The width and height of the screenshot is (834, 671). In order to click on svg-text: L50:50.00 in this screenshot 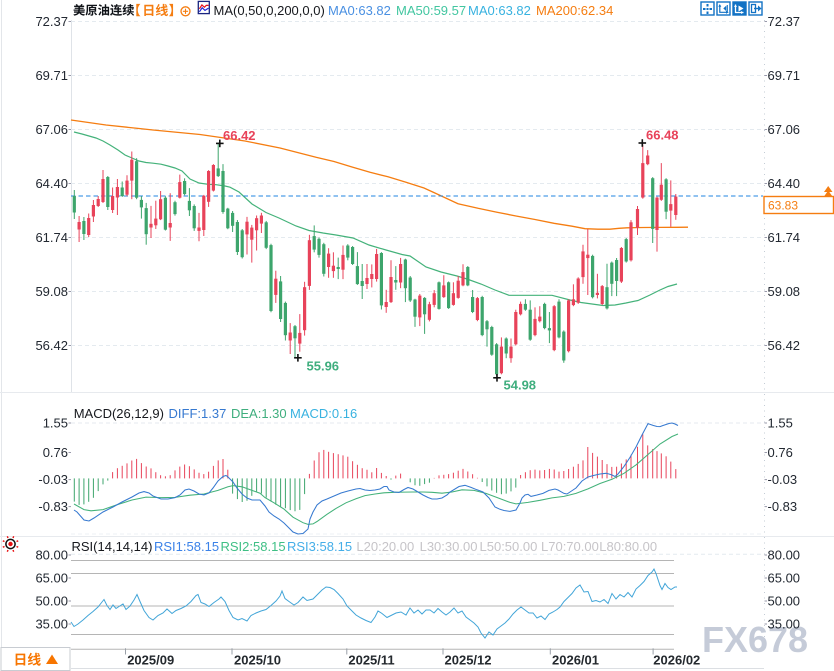, I will do `click(509, 546)`.